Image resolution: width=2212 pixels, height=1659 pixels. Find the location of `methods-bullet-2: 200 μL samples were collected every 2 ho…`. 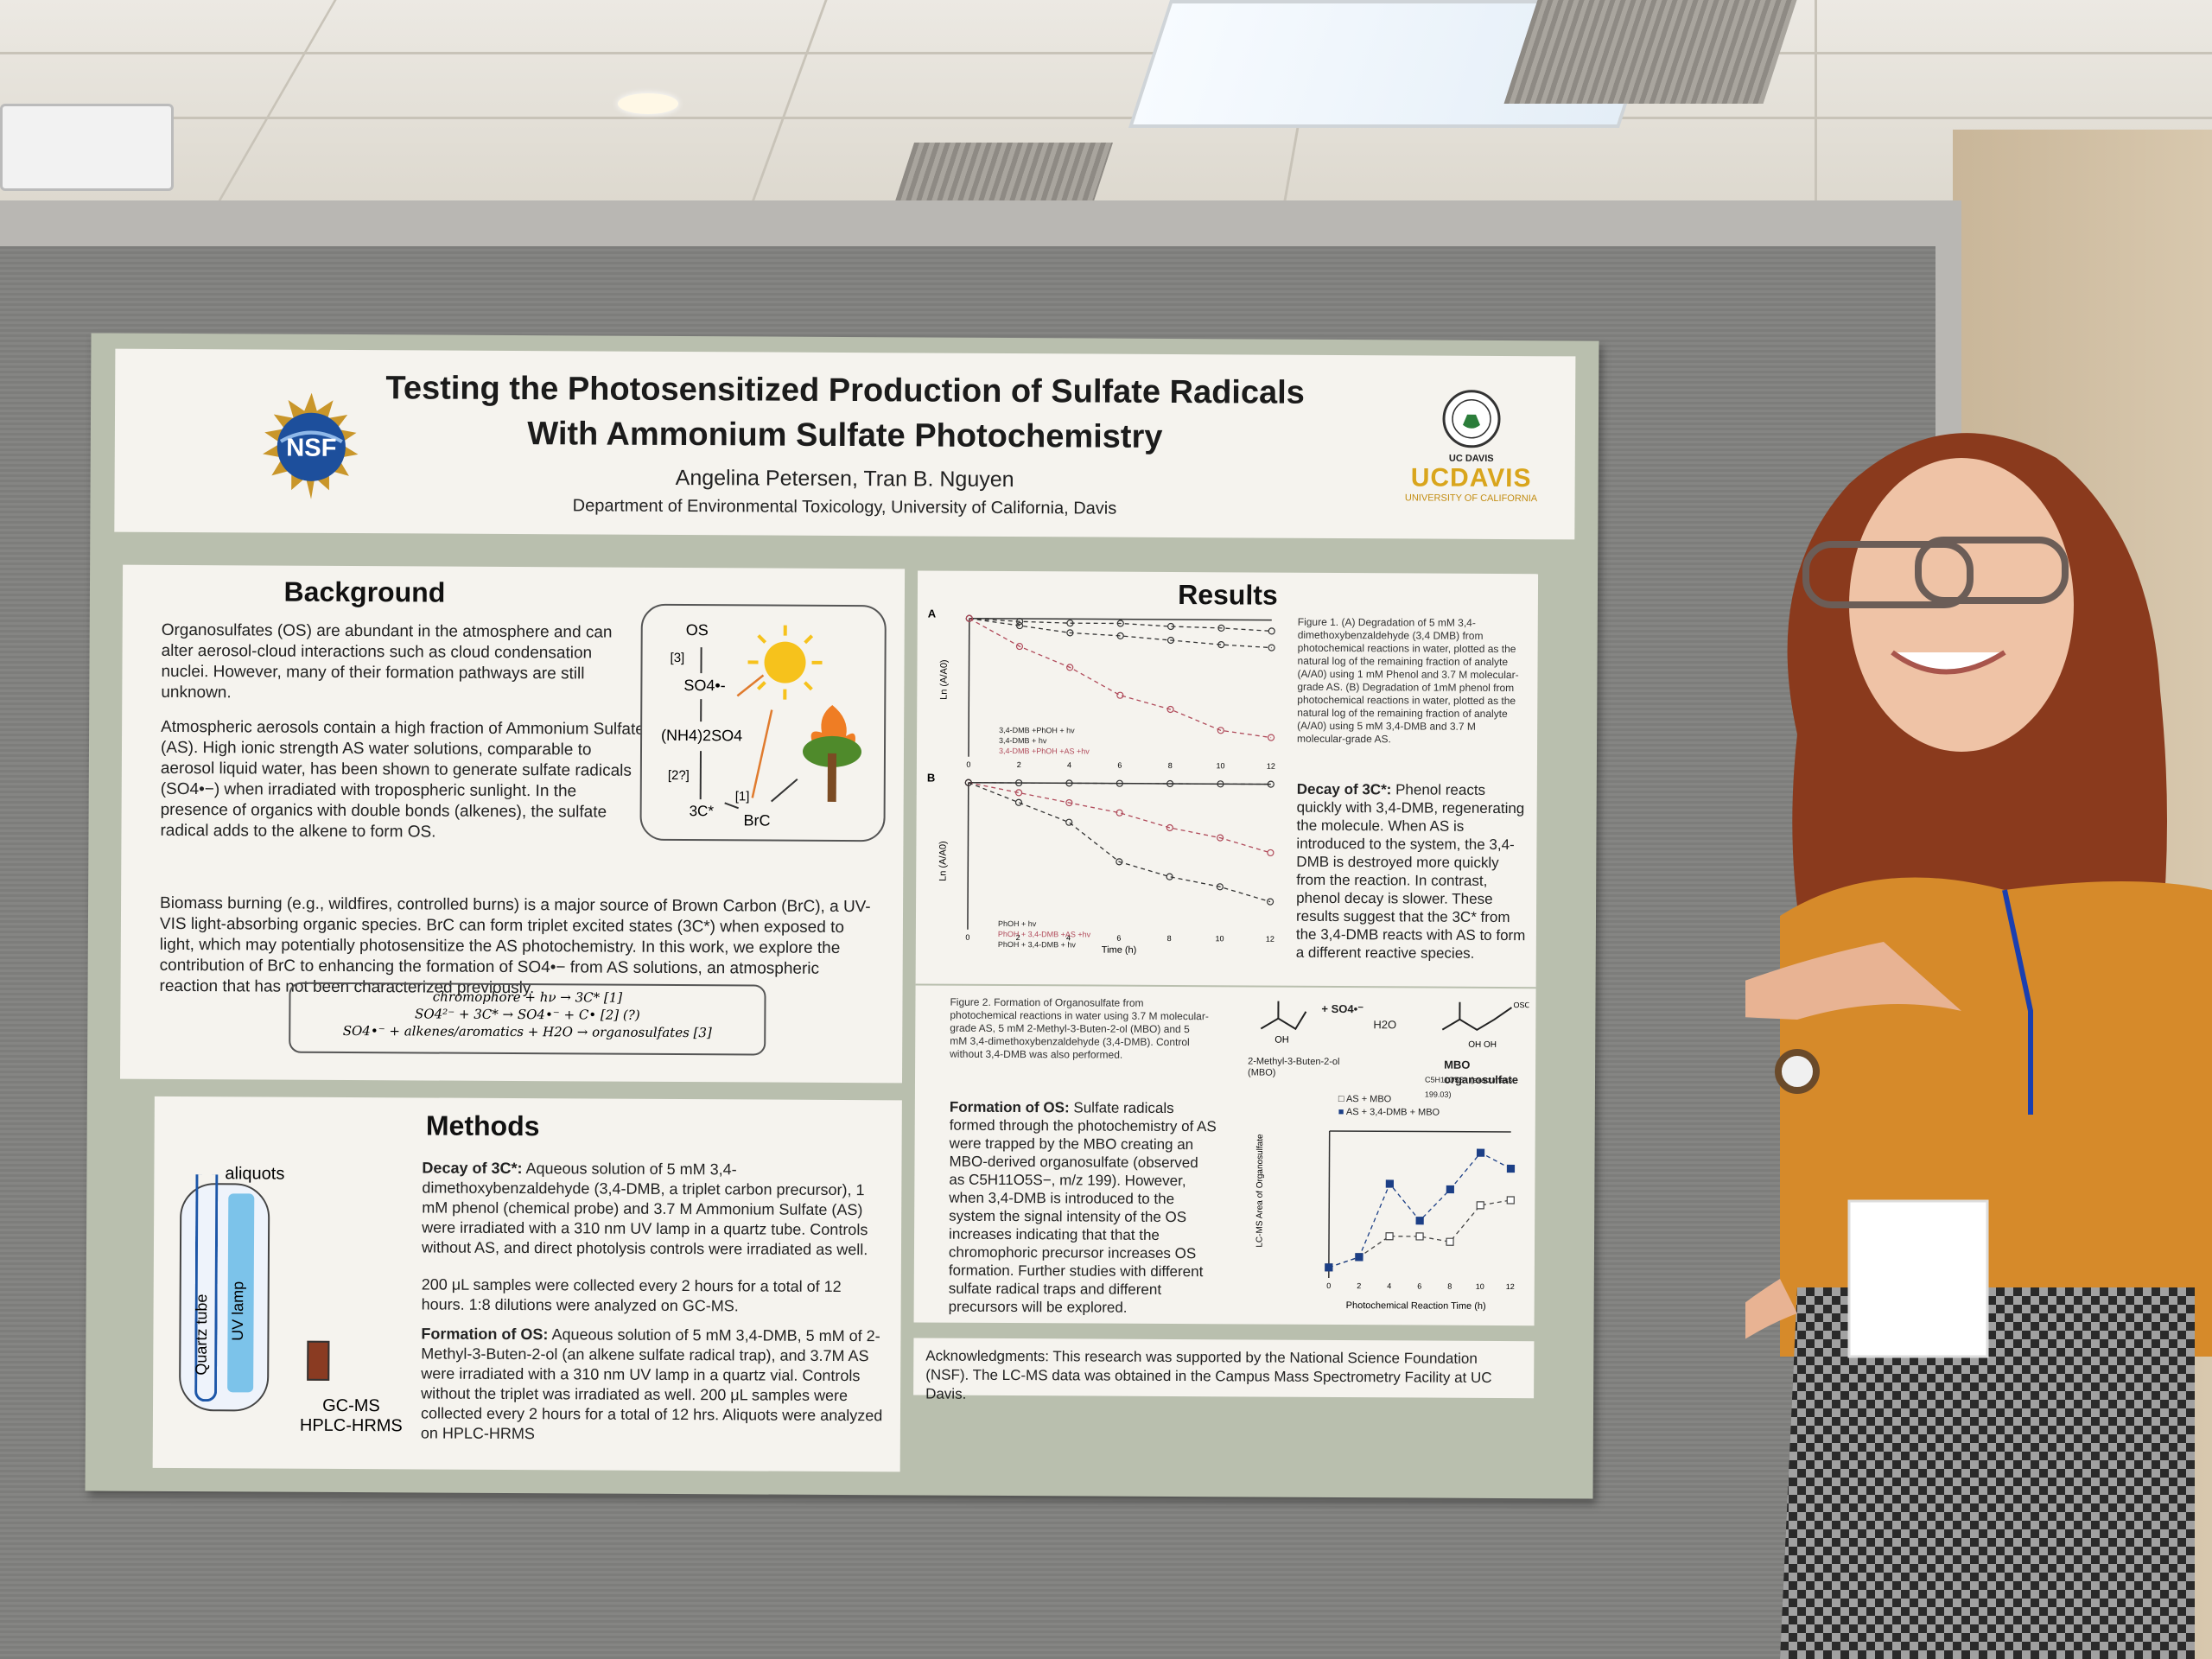

methods-bullet-2: 200 μL samples were collected every 2 ho… is located at coordinates (631, 1295).